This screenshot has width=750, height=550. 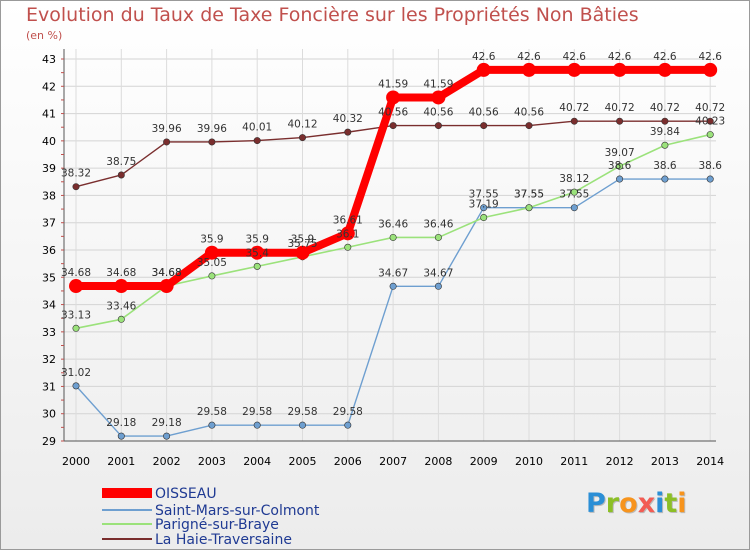 What do you see at coordinates (596, 503) in the screenshot?
I see `logo-letter: P` at bounding box center [596, 503].